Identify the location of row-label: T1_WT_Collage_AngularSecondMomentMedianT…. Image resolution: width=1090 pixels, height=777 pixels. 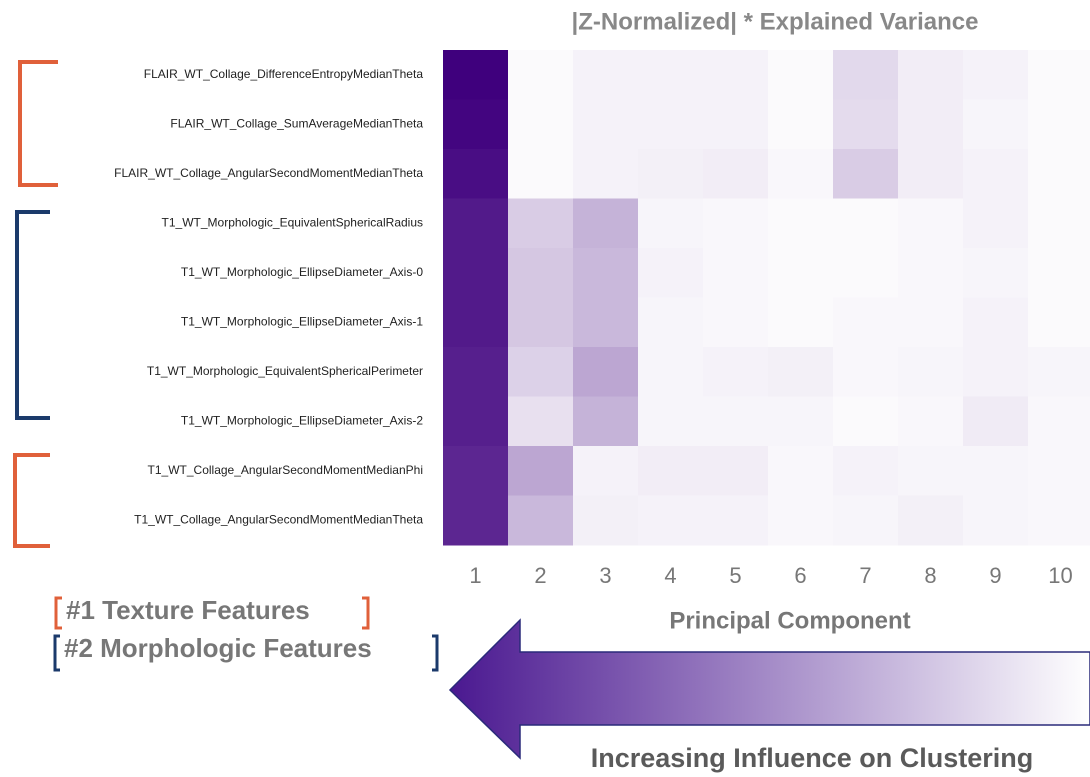
(278, 519).